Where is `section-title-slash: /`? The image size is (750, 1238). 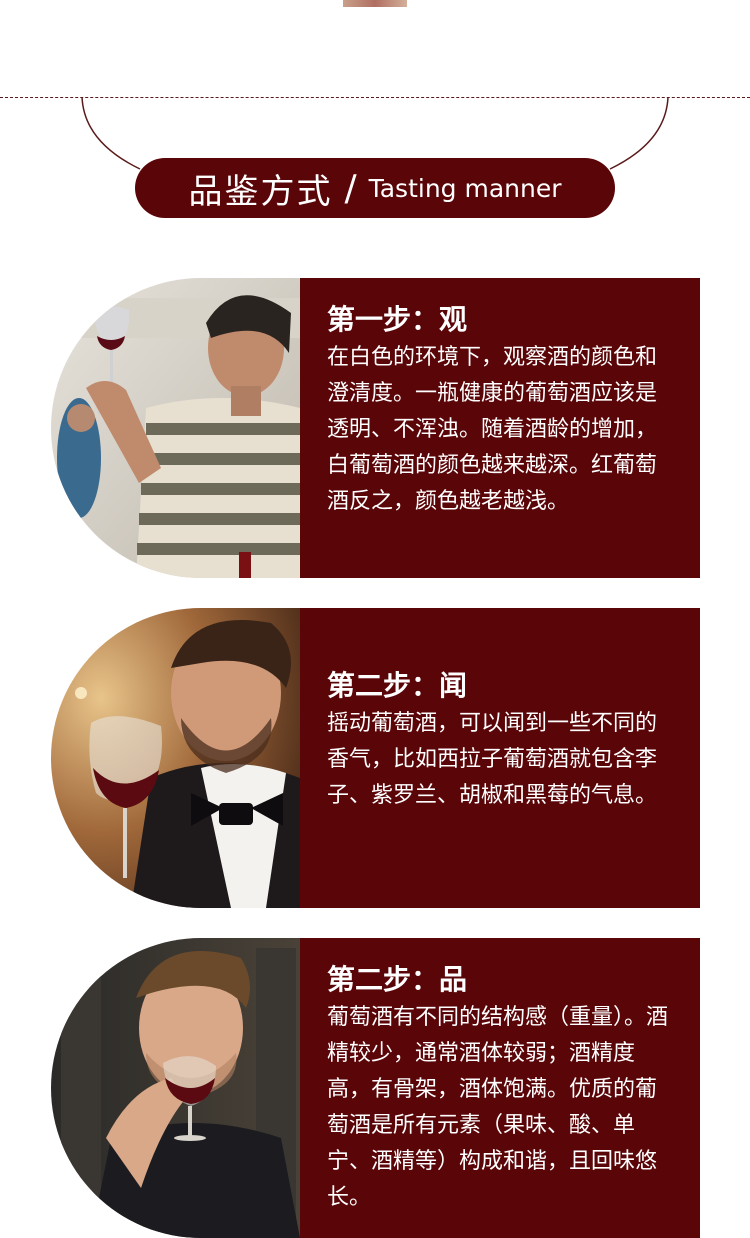 section-title-slash: / is located at coordinates (350, 188).